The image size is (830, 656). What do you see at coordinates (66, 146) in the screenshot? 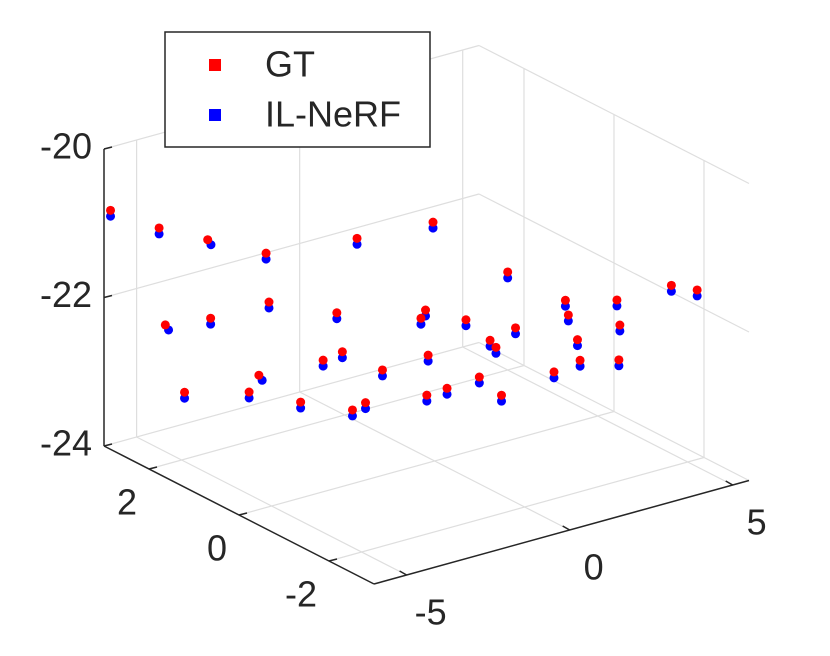
I see `z-tick-label: -20` at bounding box center [66, 146].